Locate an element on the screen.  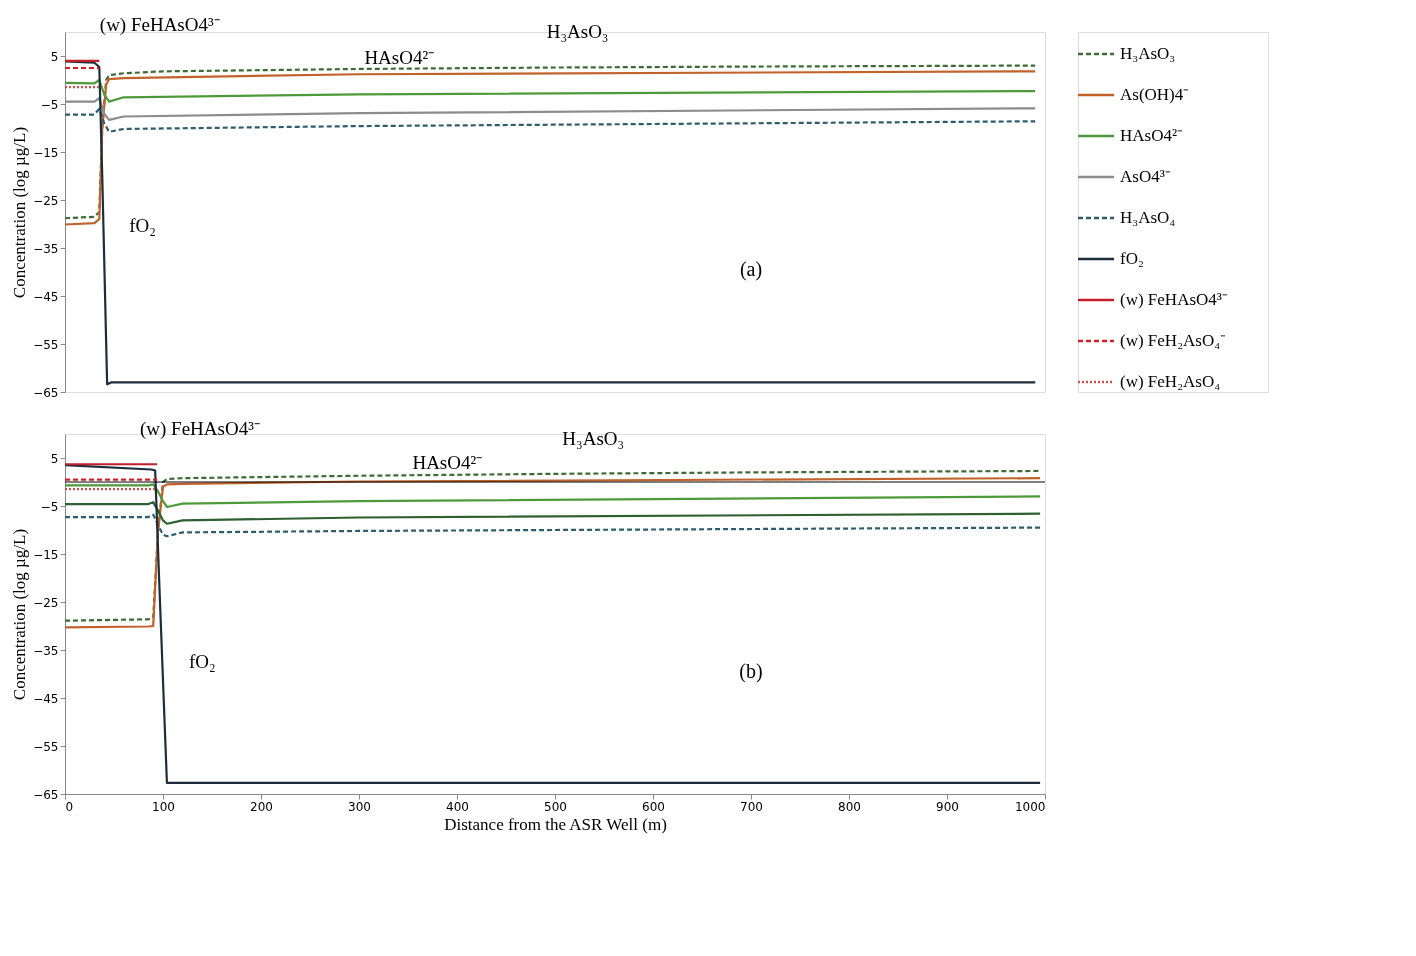
x-tick-label: 200 is located at coordinates (261, 806).